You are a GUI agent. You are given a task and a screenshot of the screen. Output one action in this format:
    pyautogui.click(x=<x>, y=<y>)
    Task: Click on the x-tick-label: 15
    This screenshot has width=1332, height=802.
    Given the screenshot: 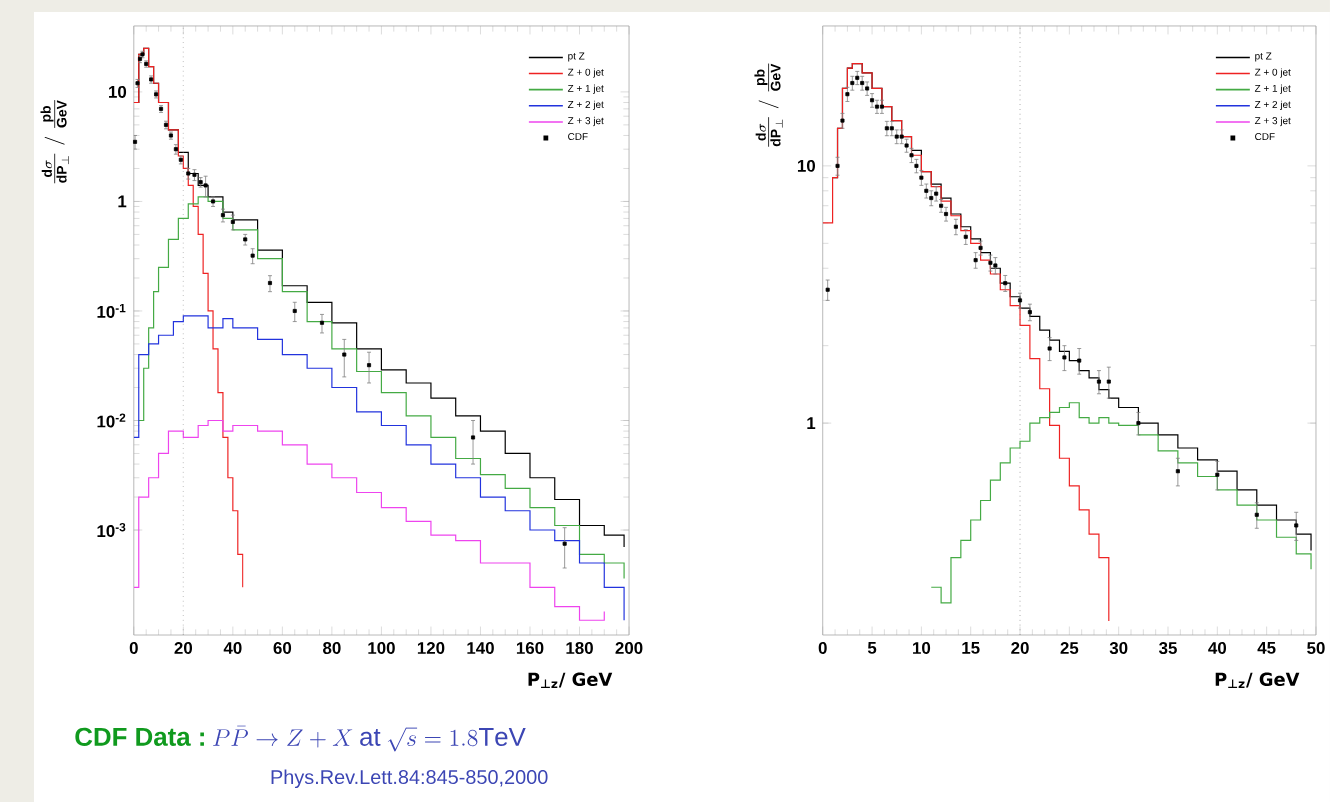 What is the action you would take?
    pyautogui.click(x=971, y=647)
    